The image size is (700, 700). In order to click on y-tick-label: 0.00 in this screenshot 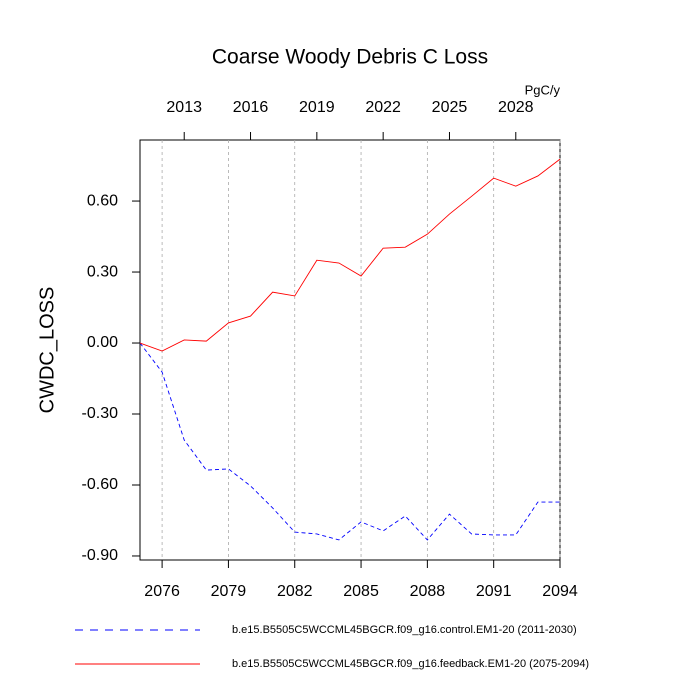, I will do `click(102, 342)`.